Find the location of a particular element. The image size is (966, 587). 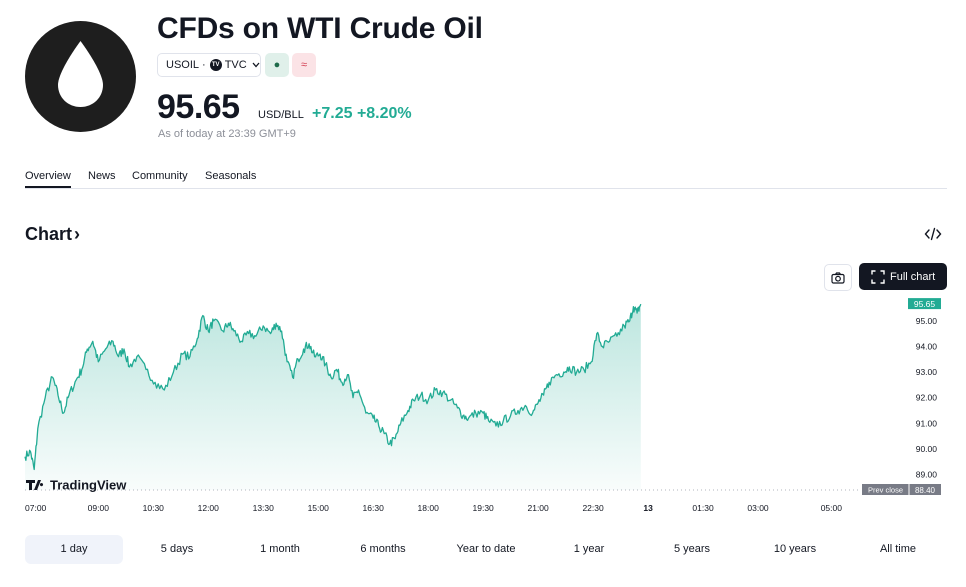

full-chart-button: Full chart is located at coordinates (903, 276).